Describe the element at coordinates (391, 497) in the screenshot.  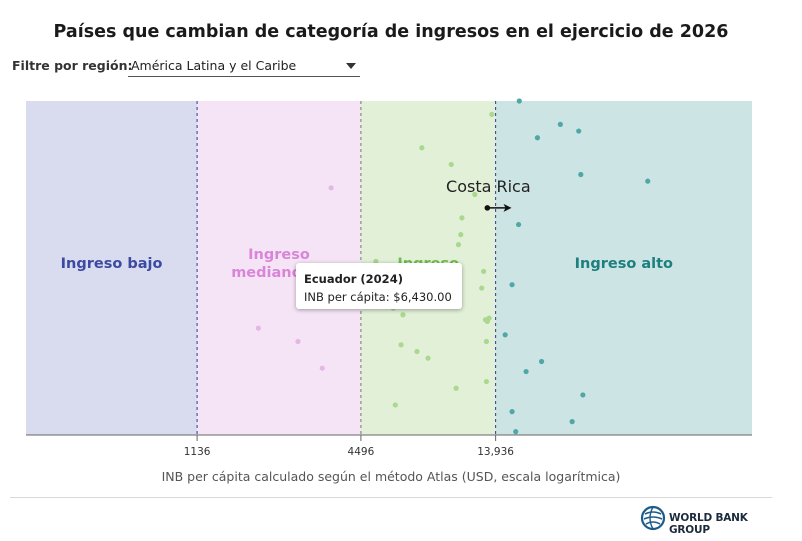
I see `footer-divider` at that location.